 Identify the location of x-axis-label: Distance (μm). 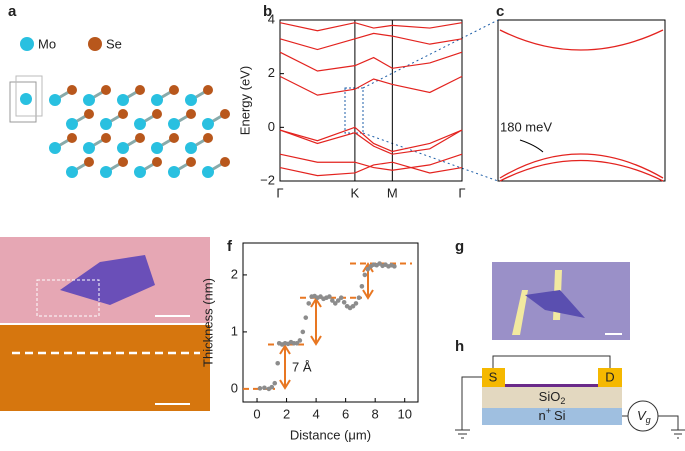
(330, 434).